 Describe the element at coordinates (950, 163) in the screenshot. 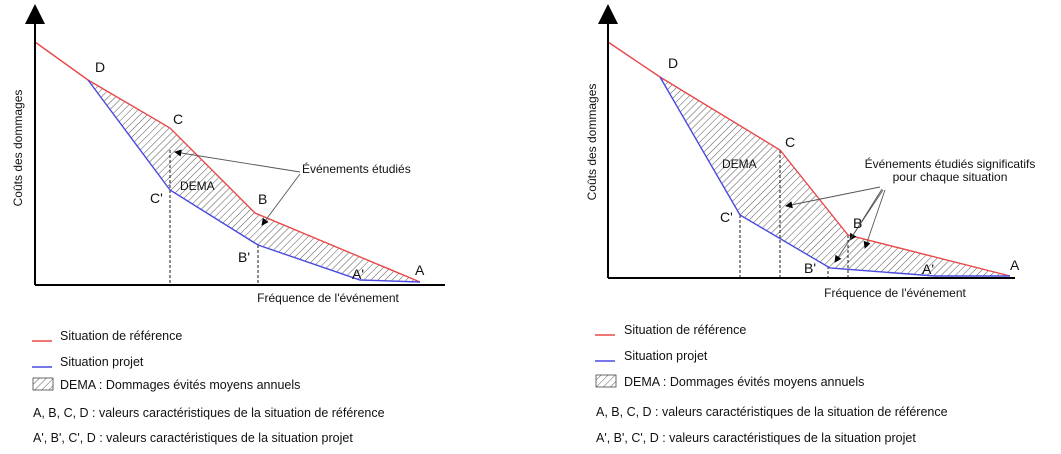

I see `annotation: Événements étudiés significatifs` at that location.